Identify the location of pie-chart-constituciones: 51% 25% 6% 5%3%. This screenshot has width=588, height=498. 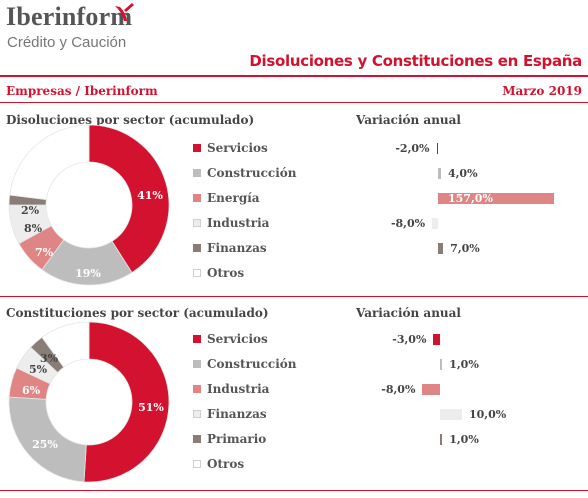
(89, 402).